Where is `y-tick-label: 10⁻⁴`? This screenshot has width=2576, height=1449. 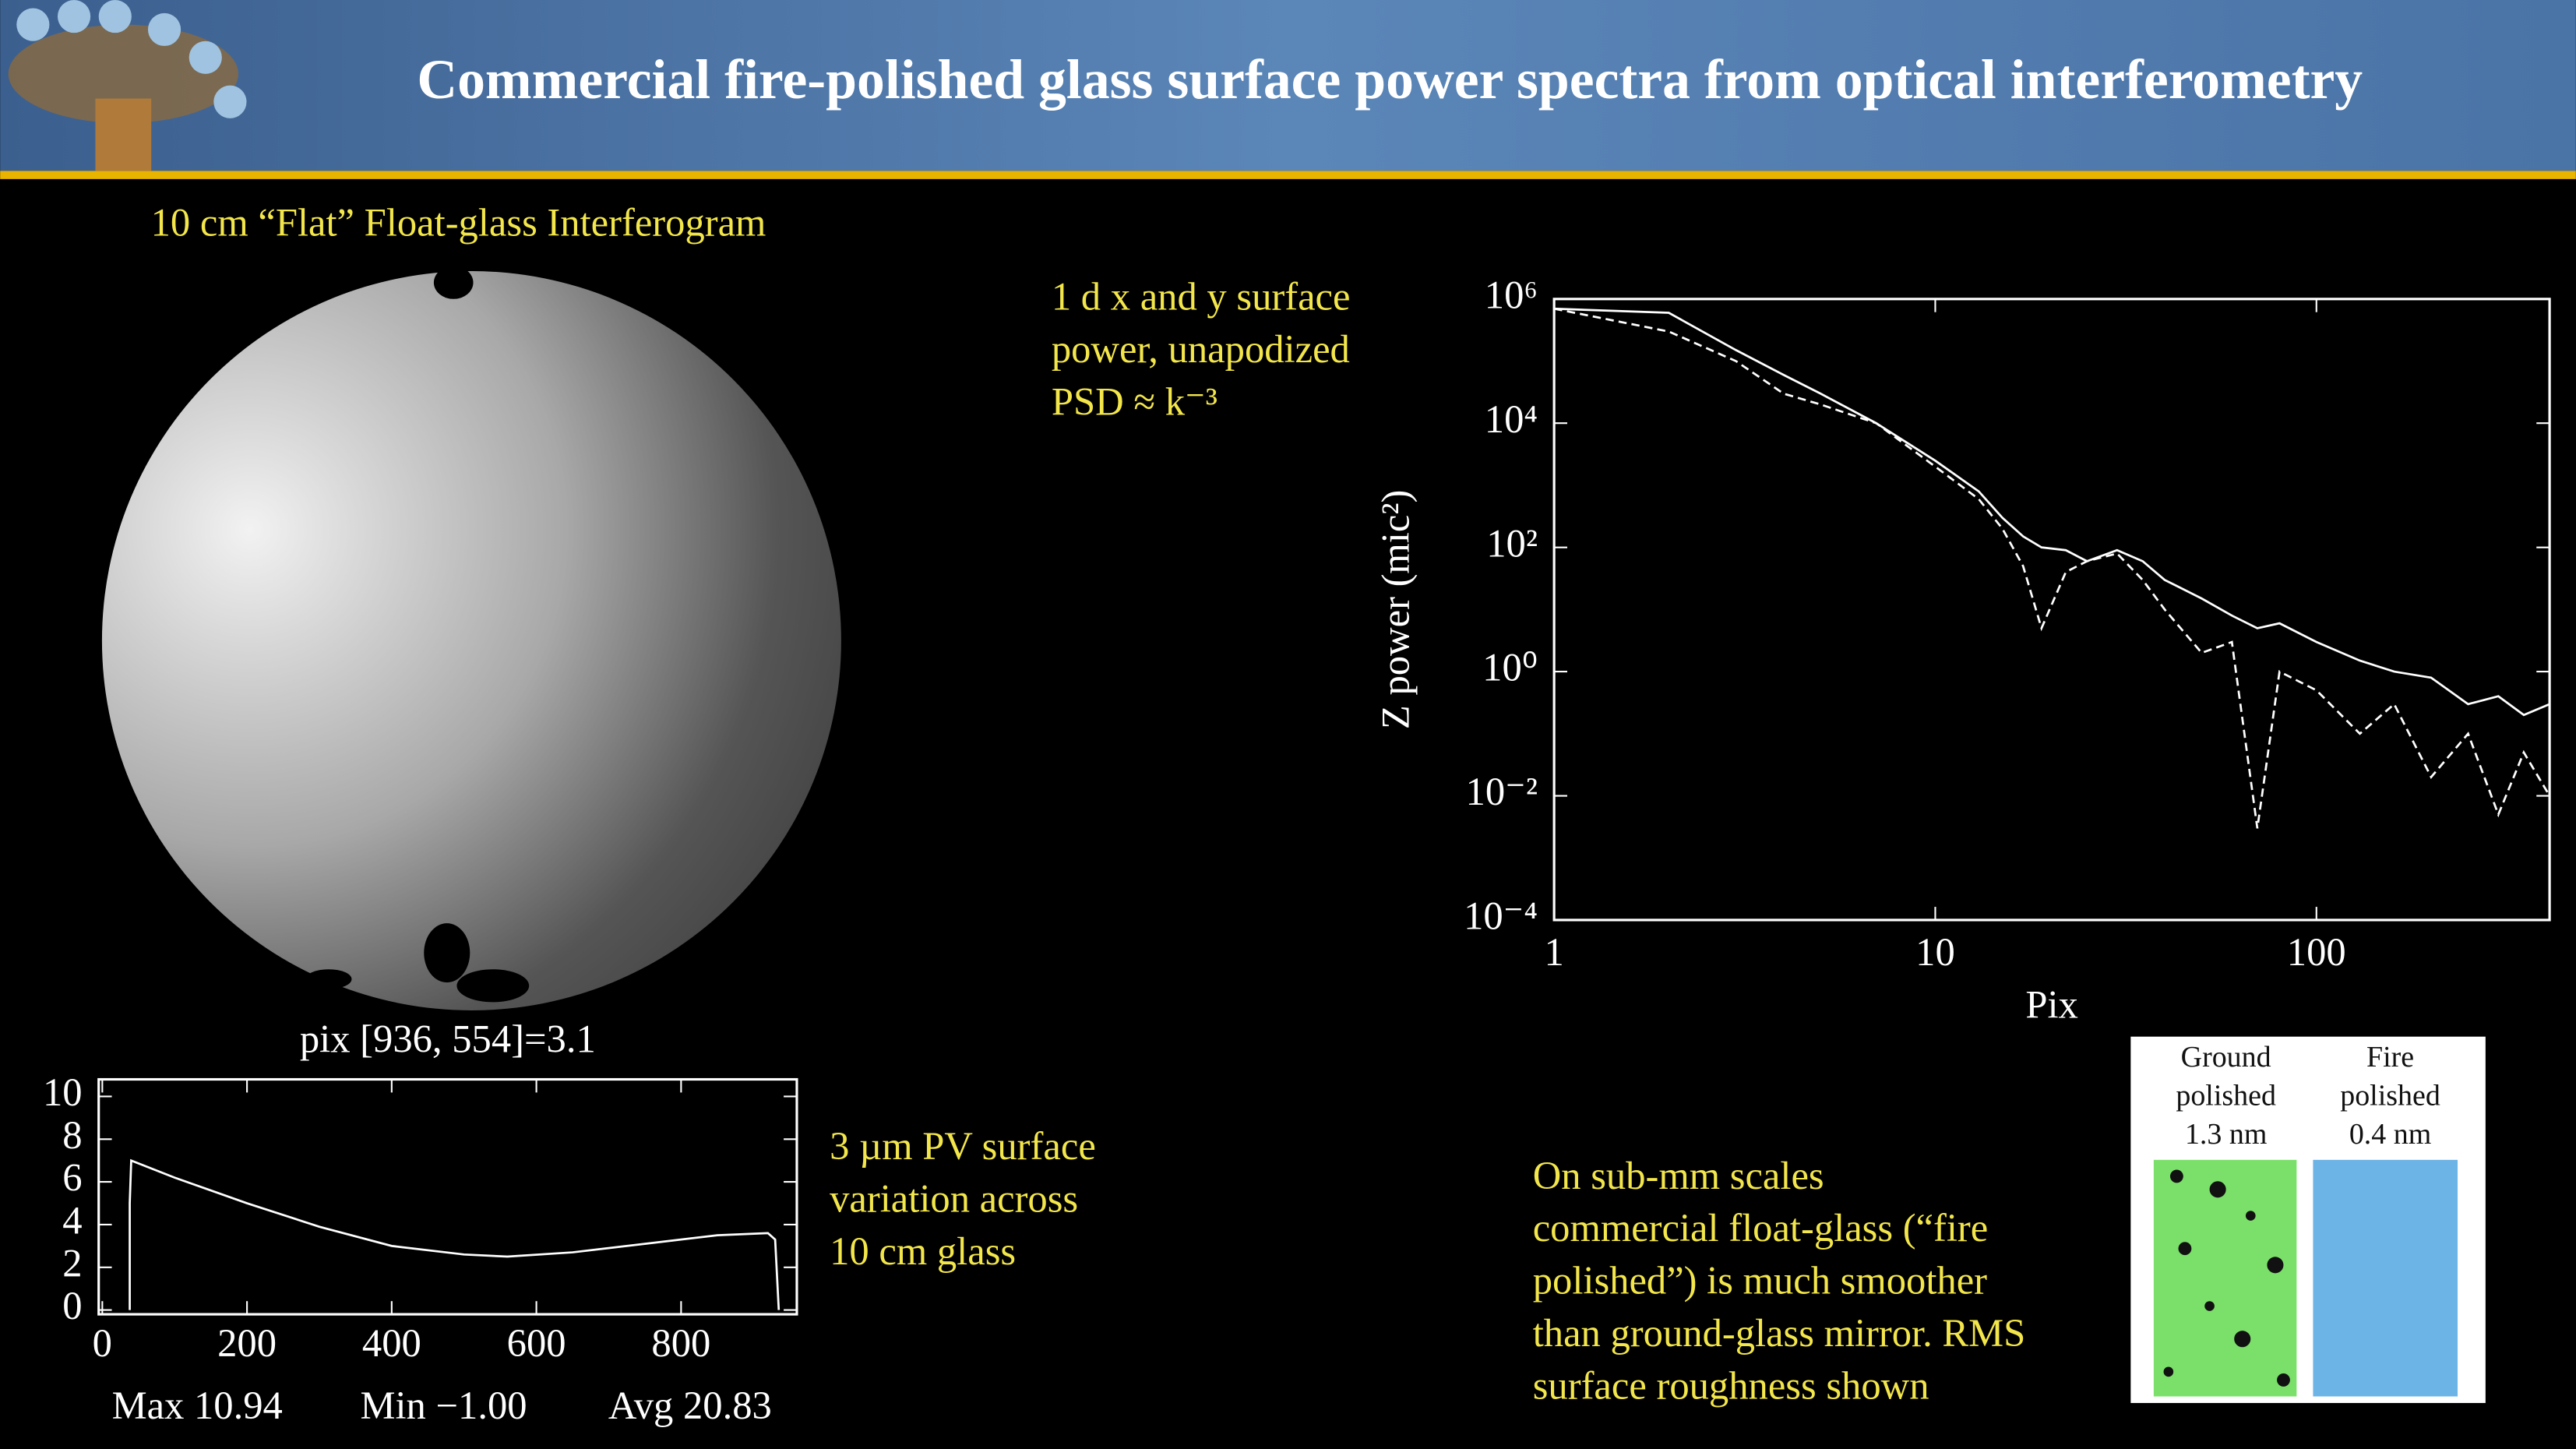
y-tick-label: 10⁻⁴ is located at coordinates (1501, 916).